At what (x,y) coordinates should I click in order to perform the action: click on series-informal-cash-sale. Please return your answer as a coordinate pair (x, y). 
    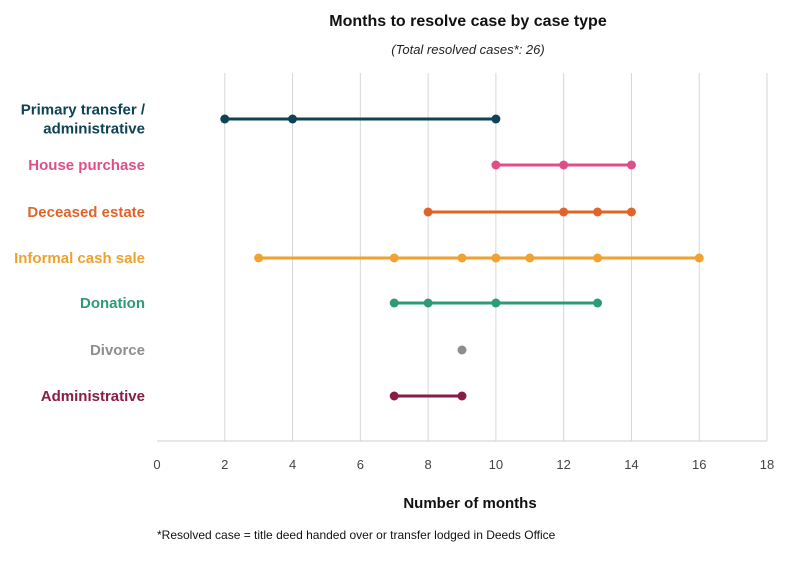
    Looking at the image, I should click on (479, 258).